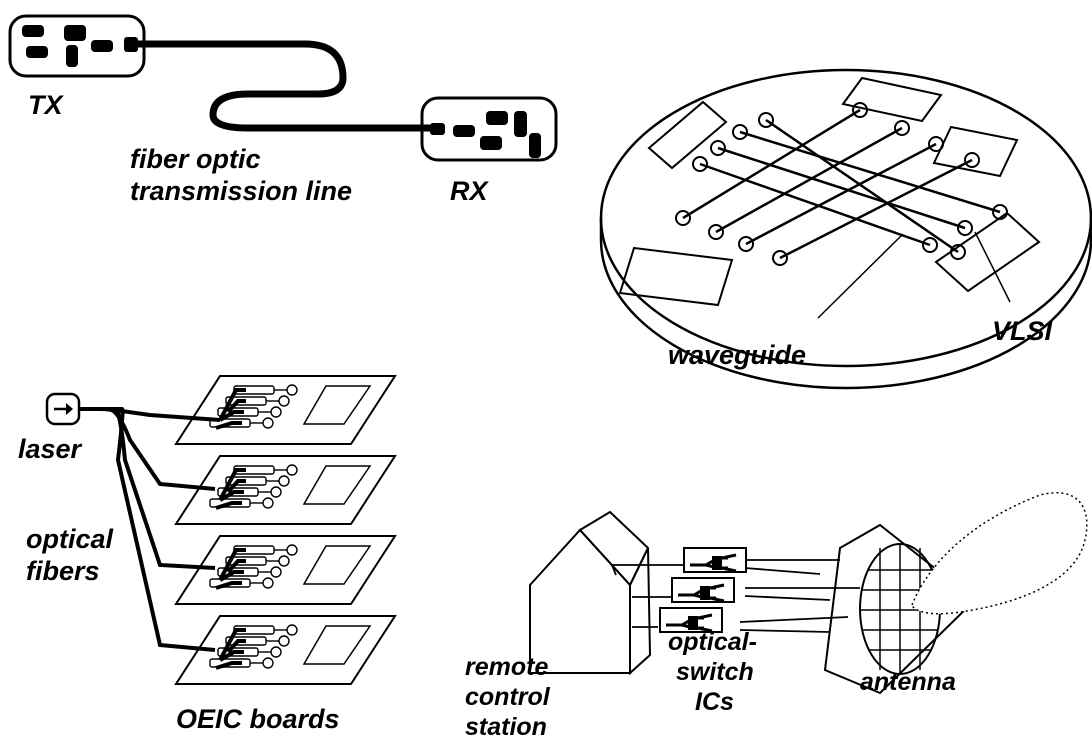 The image size is (1092, 745). What do you see at coordinates (860, 276) in the screenshot?
I see `waveguide-leader` at bounding box center [860, 276].